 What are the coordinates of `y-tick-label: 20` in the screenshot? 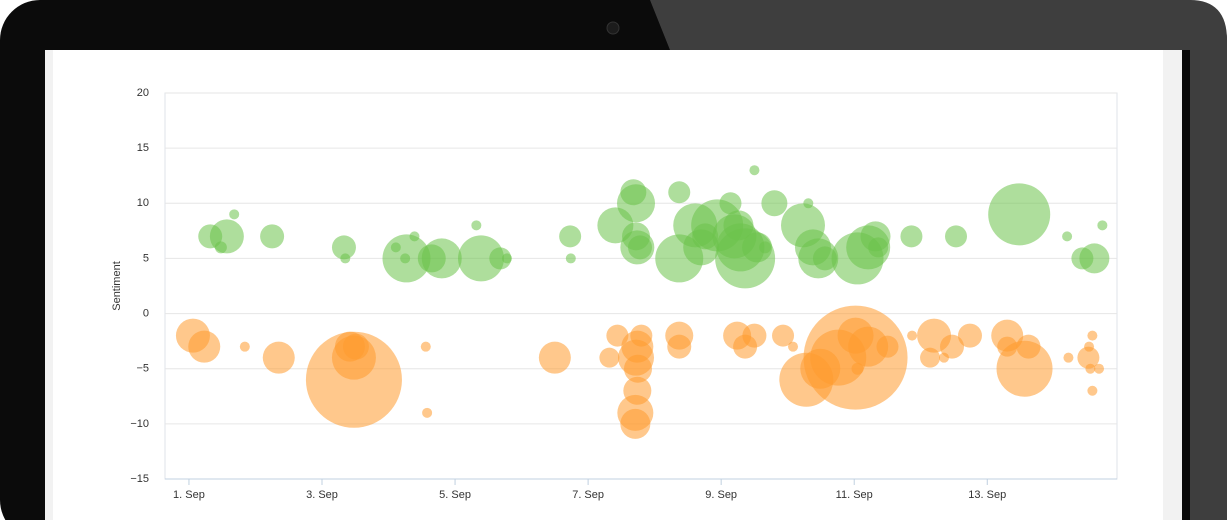 It's located at (143, 93).